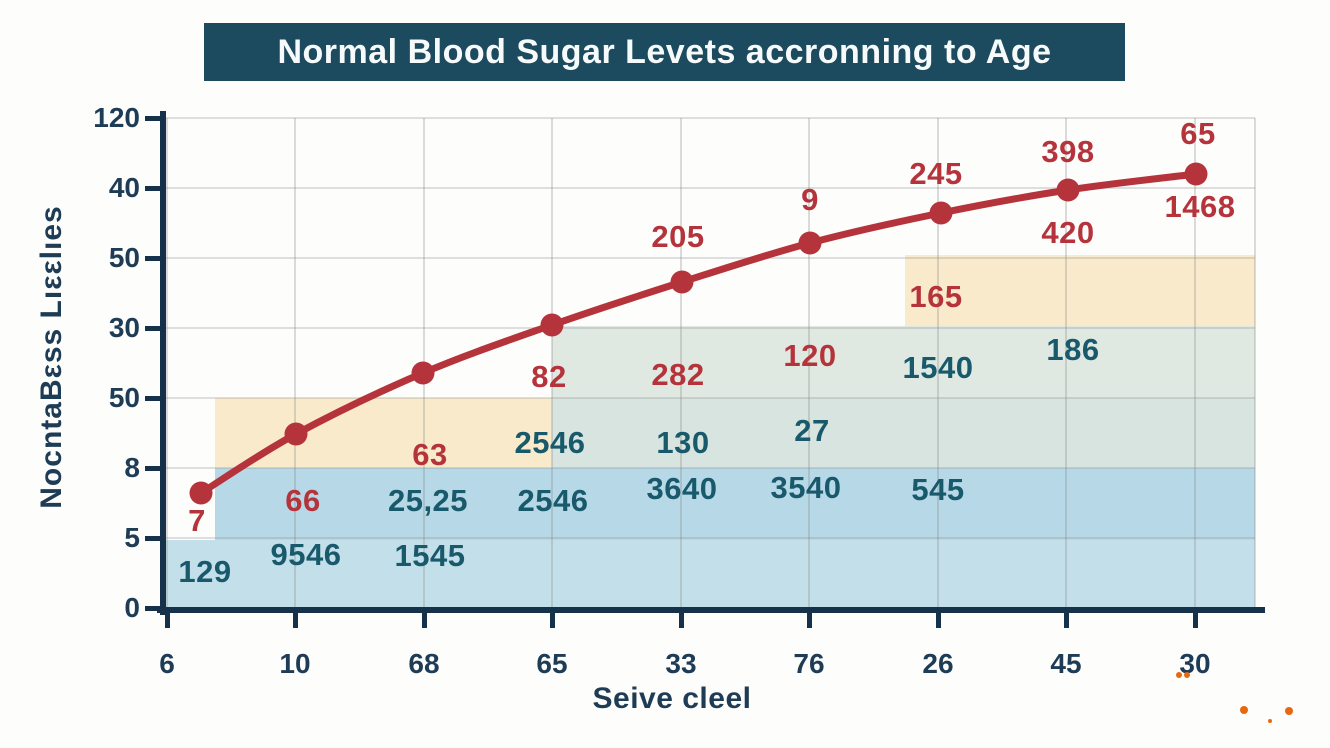 The width and height of the screenshot is (1330, 748). What do you see at coordinates (167, 663) in the screenshot?
I see `x-tick-label: 6` at bounding box center [167, 663].